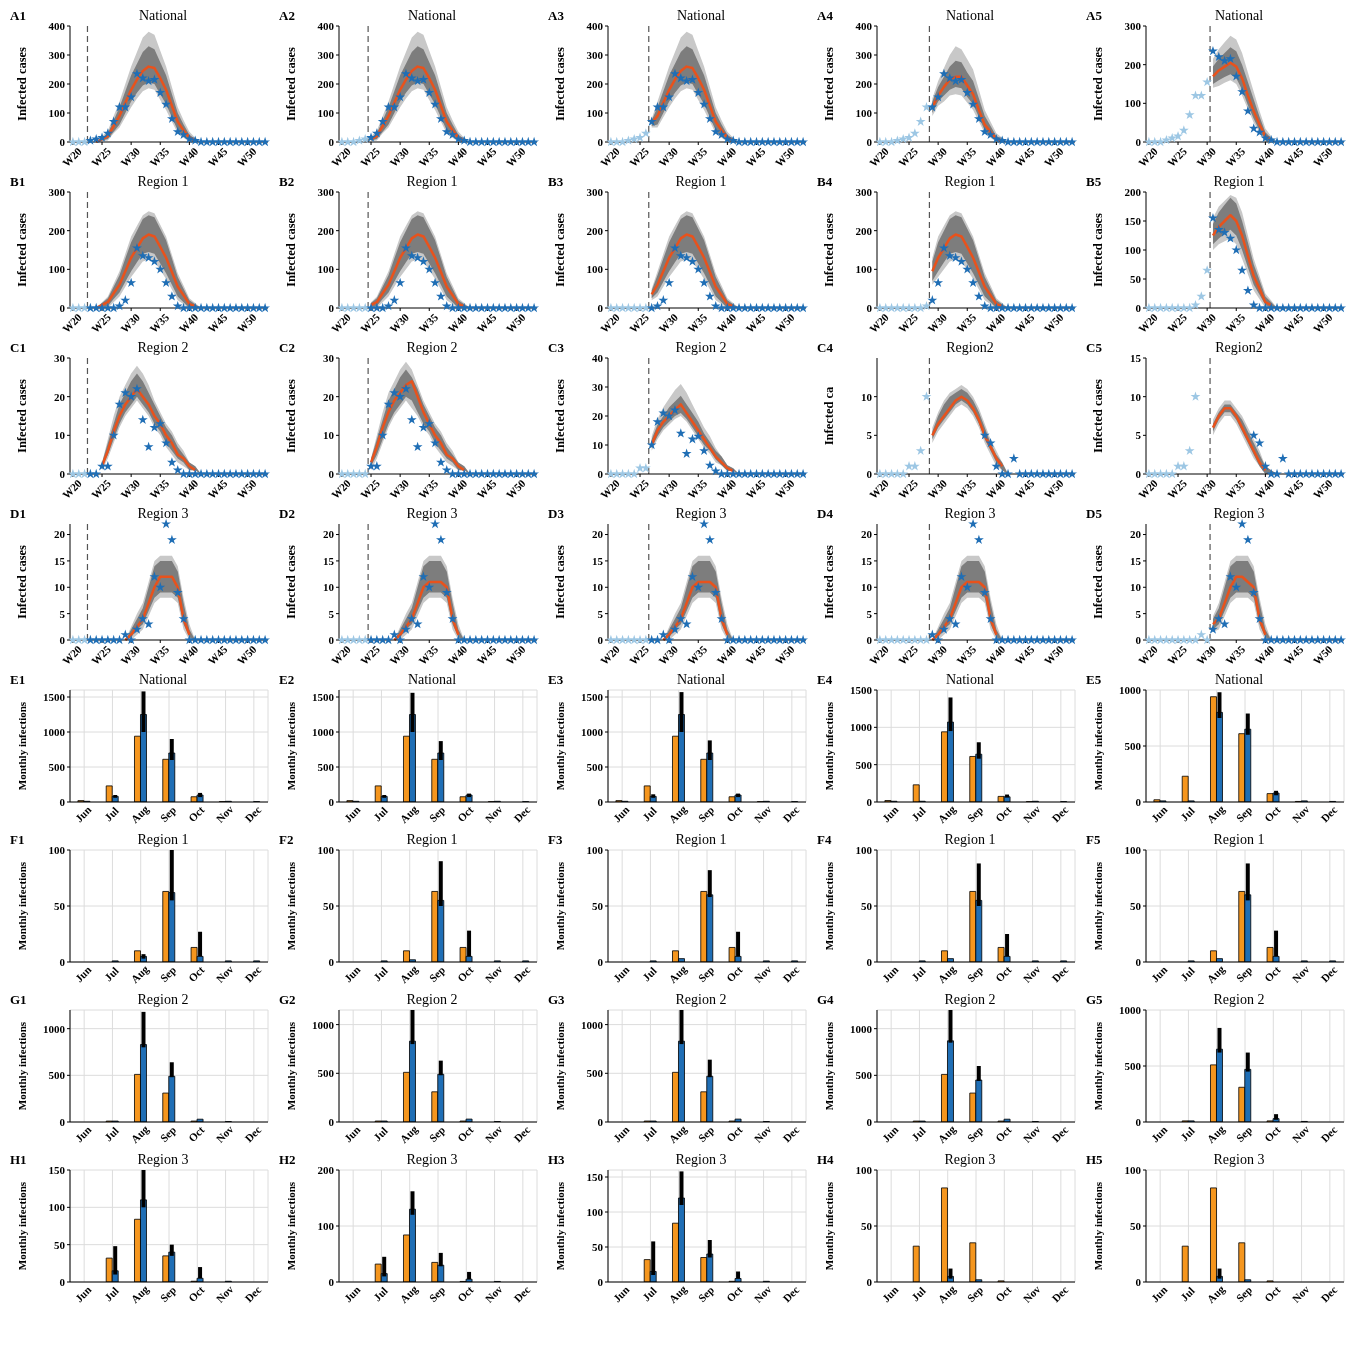  What do you see at coordinates (17, 840) in the screenshot?
I see `text: F1` at bounding box center [17, 840].